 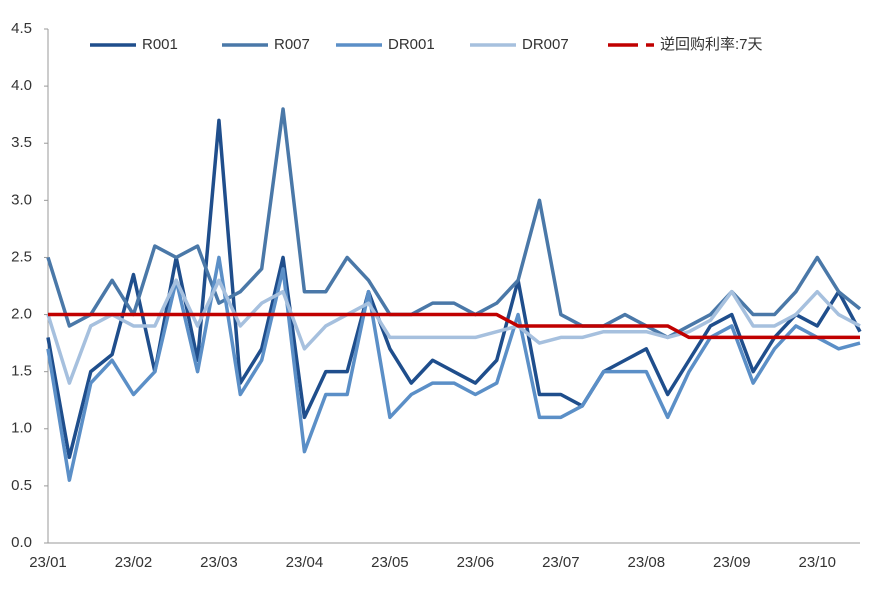 What do you see at coordinates (732, 562) in the screenshot?
I see `x-tick-label: 23/09` at bounding box center [732, 562].